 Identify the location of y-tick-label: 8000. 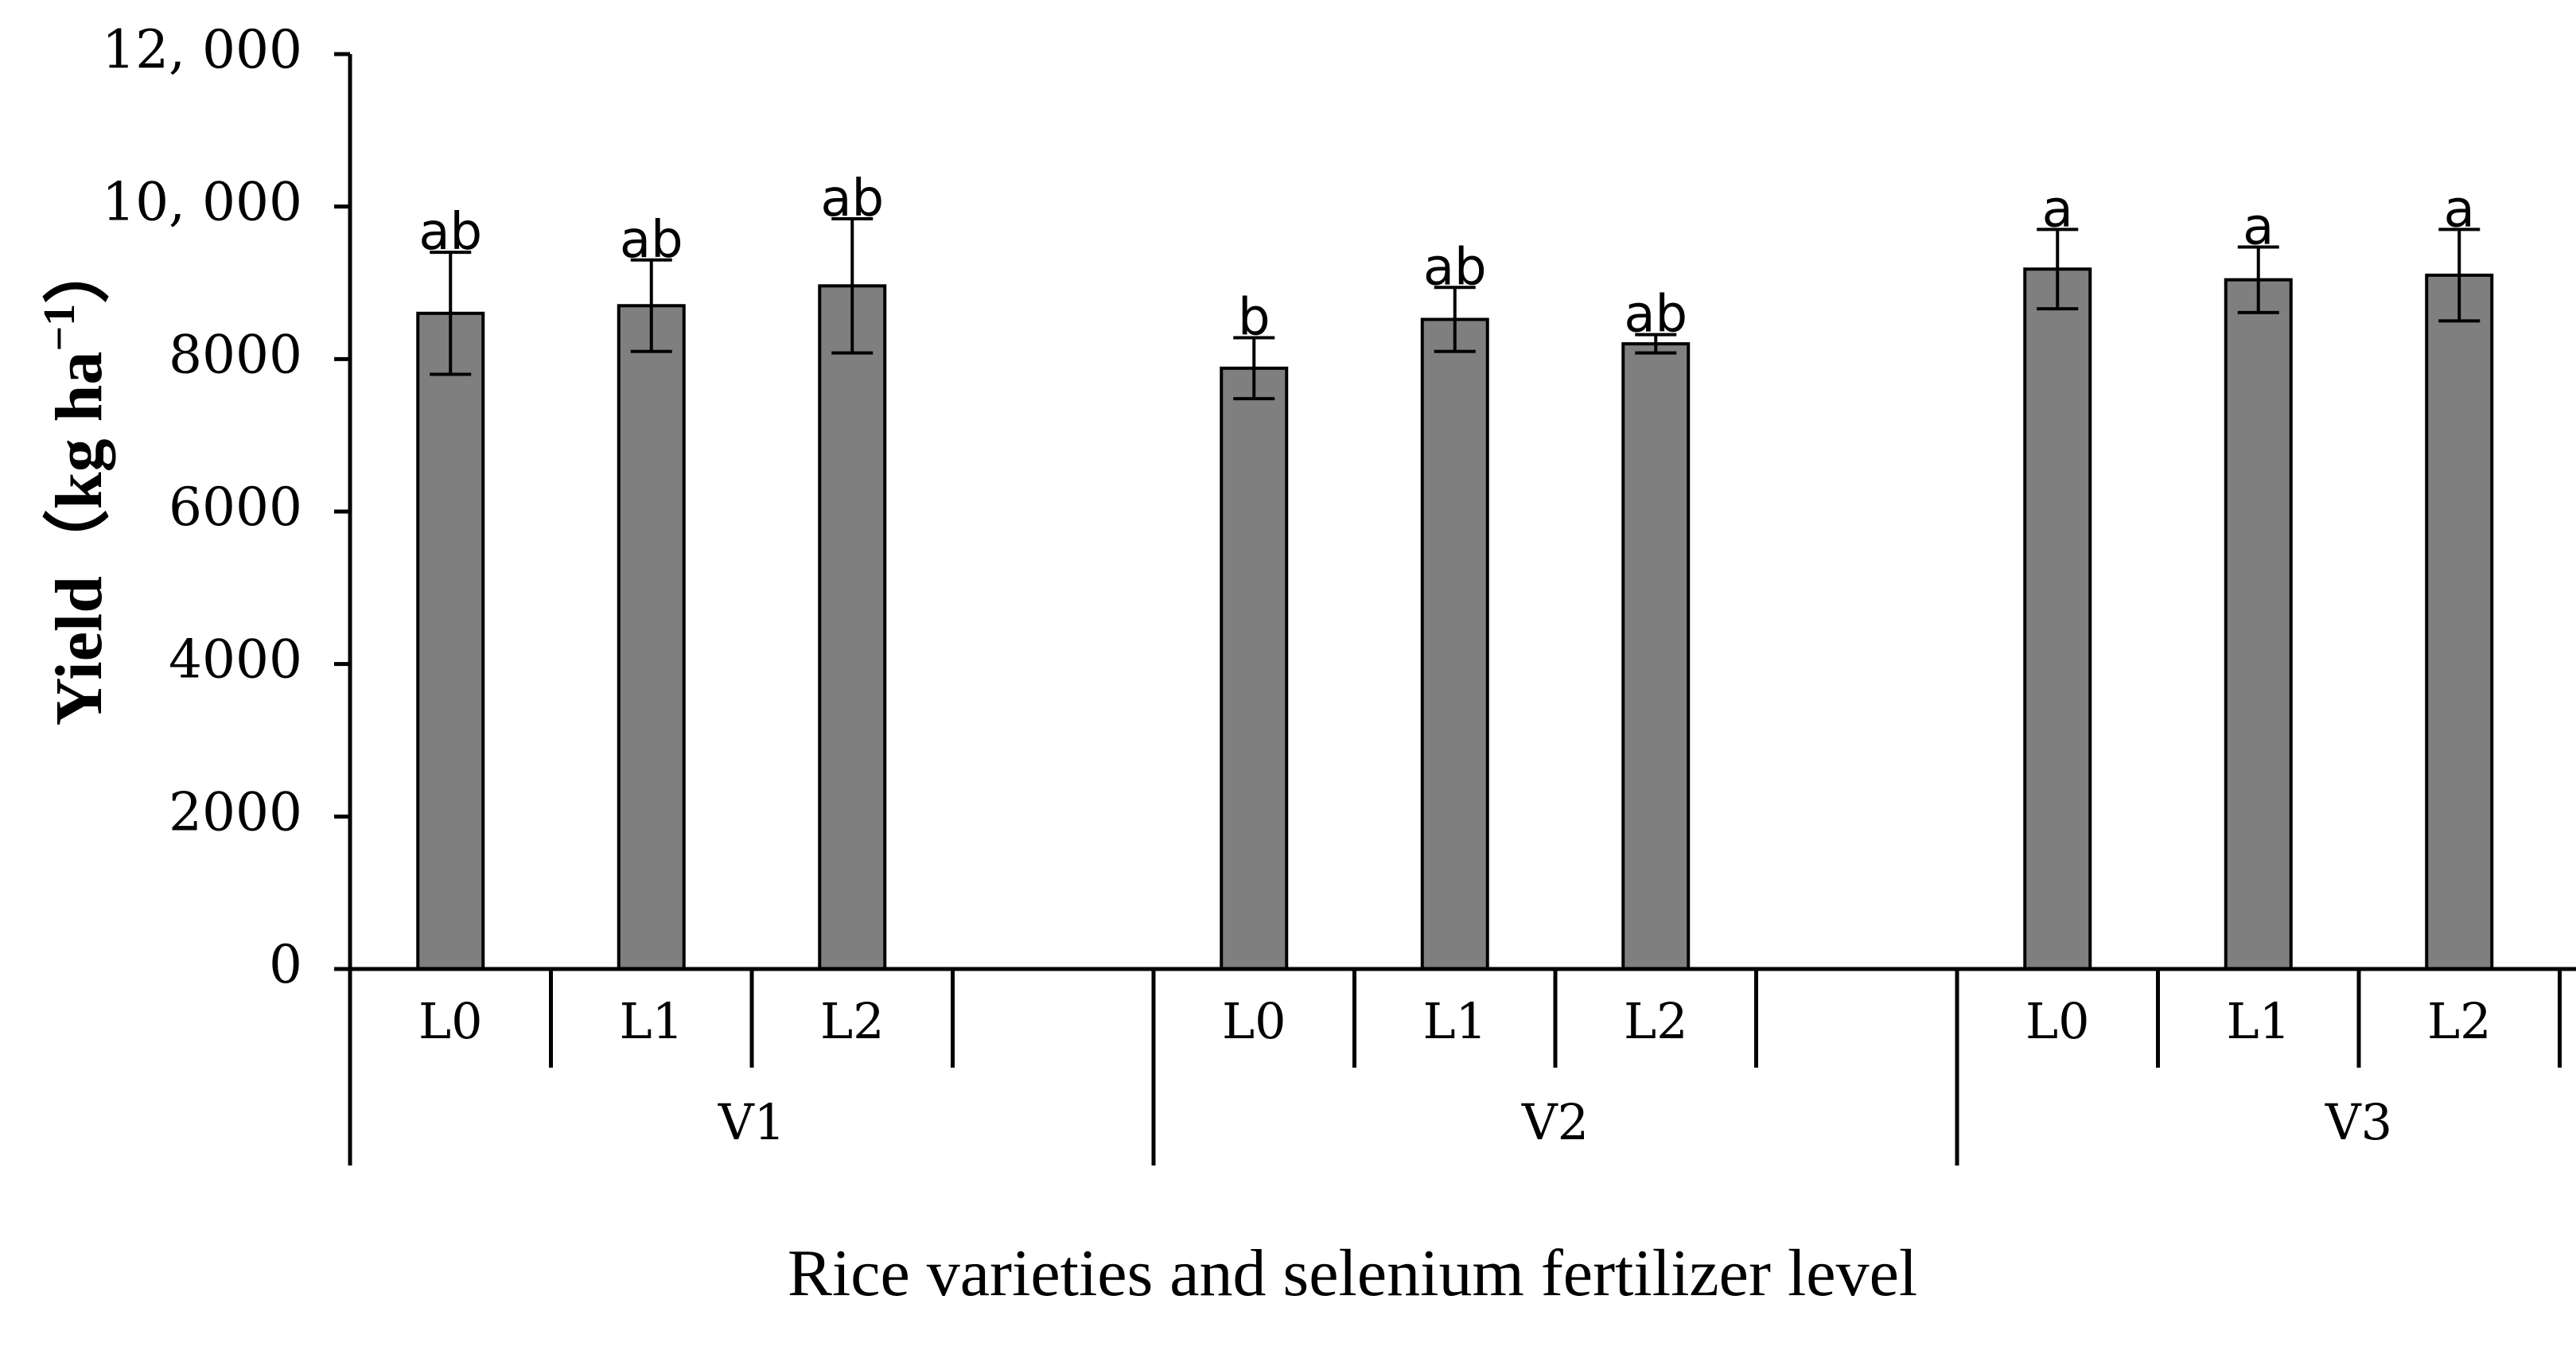
(236, 355).